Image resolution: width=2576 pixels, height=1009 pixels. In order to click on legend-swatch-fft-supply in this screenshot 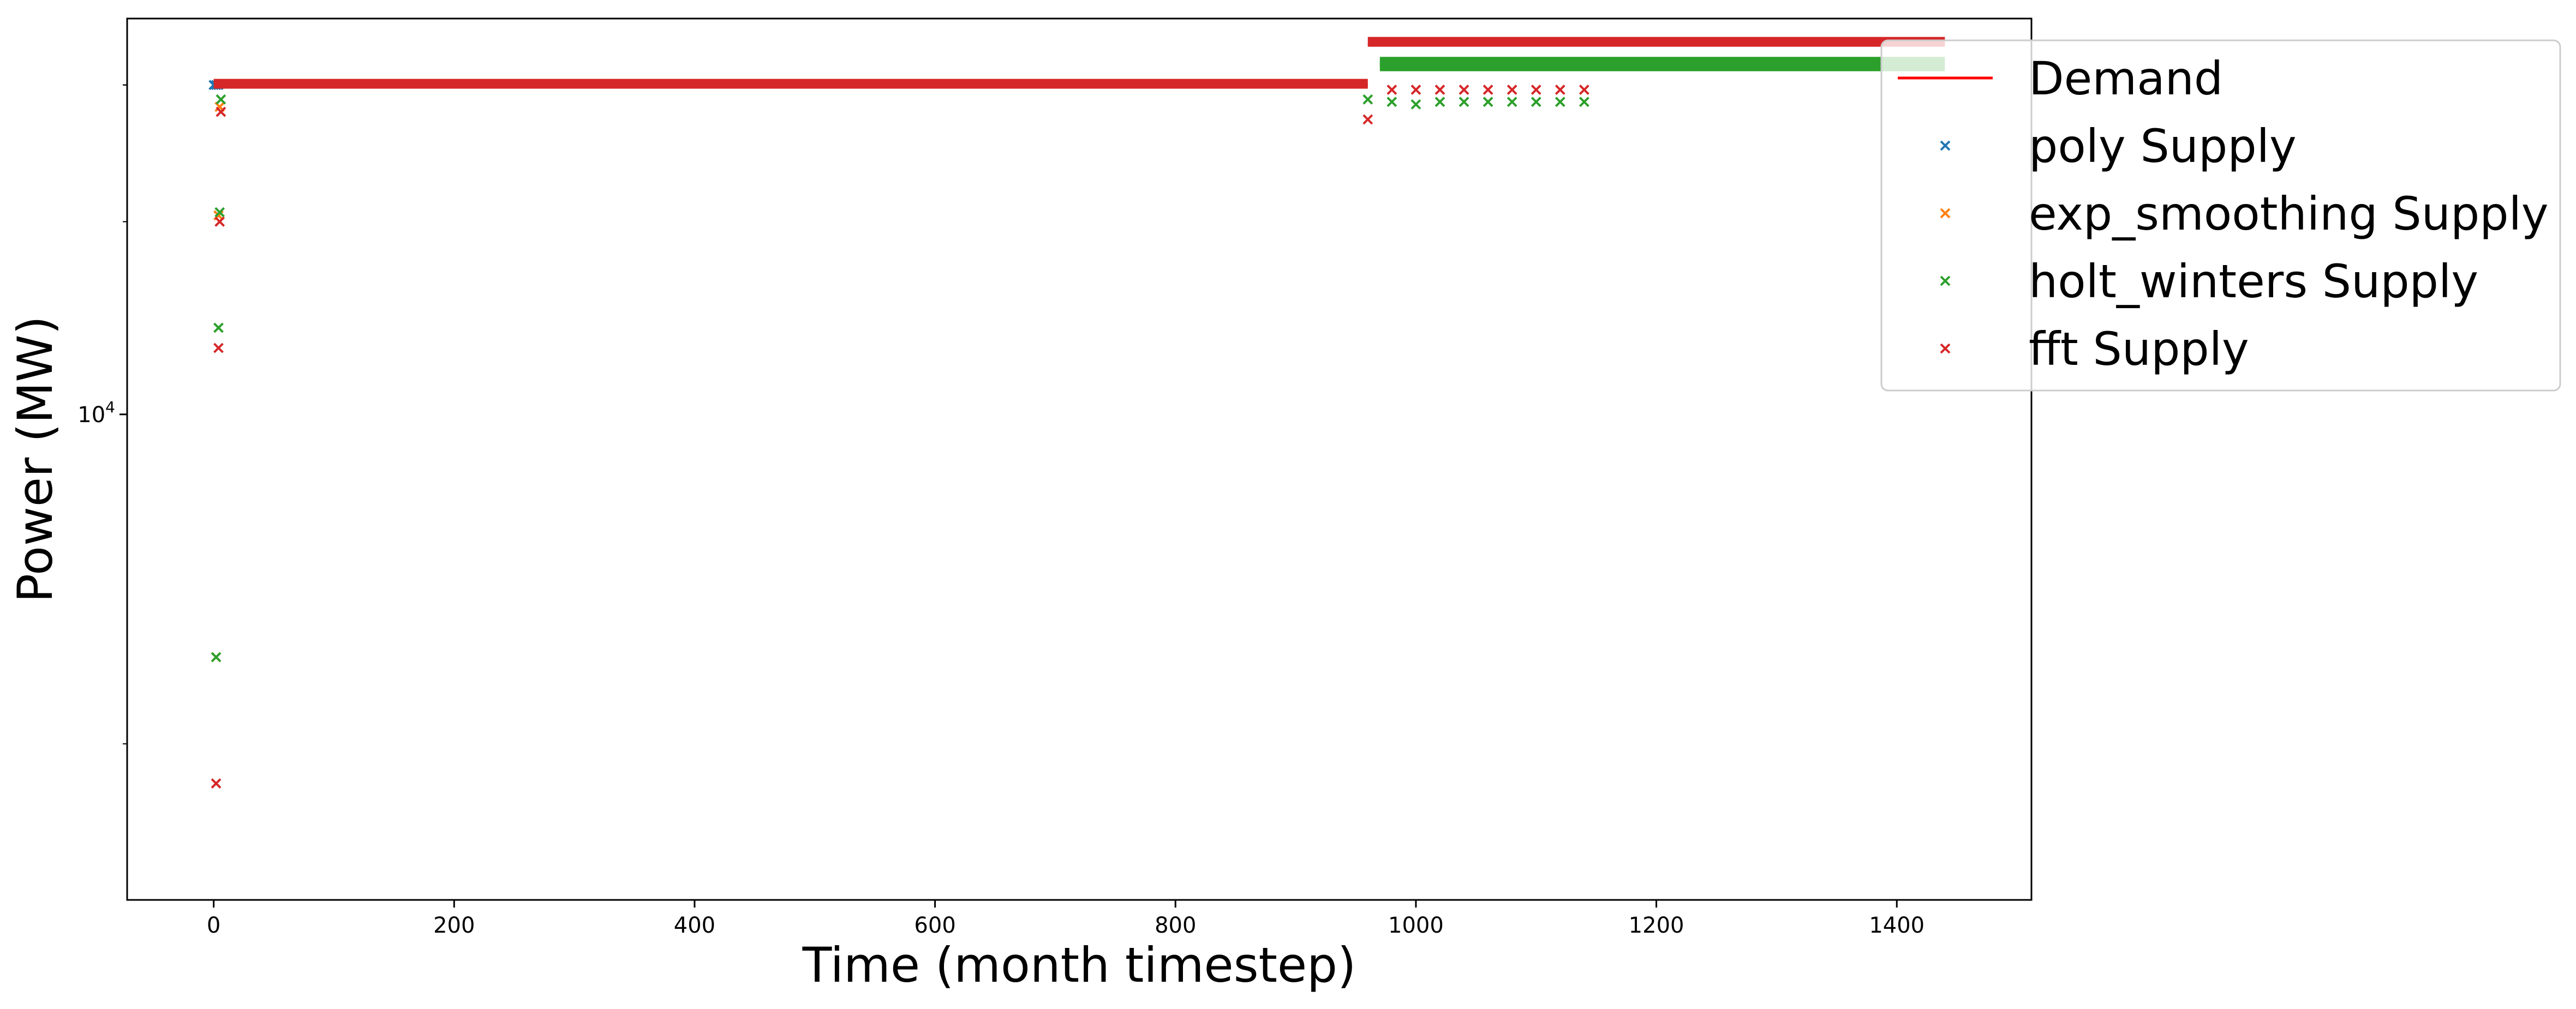, I will do `click(1945, 348)`.